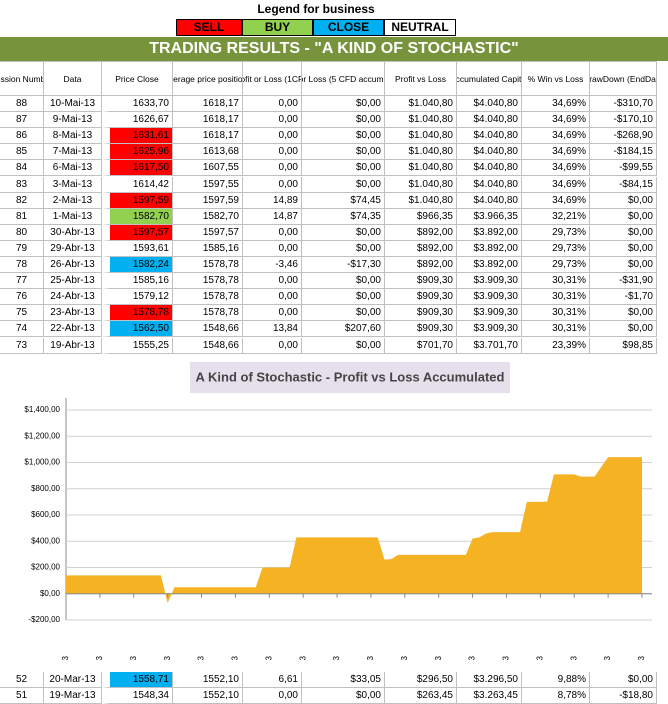  I want to click on table-cell: 14,89, so click(272, 200).